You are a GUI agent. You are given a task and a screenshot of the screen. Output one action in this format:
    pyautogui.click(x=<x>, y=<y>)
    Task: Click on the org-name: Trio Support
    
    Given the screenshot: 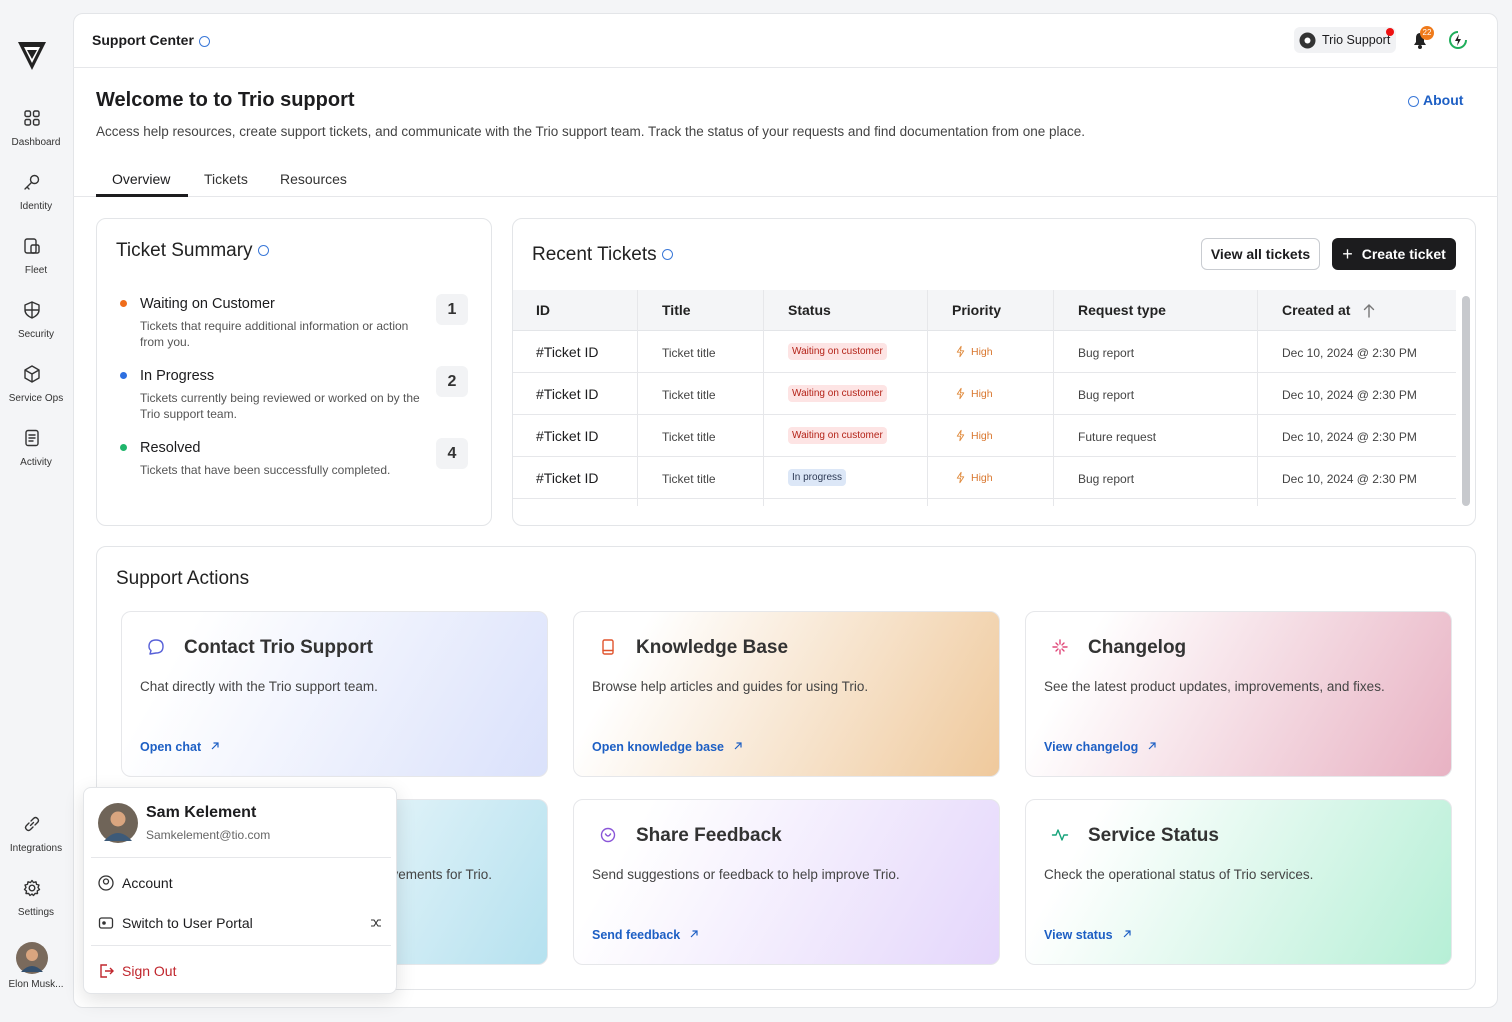 What is the action you would take?
    pyautogui.click(x=1356, y=40)
    